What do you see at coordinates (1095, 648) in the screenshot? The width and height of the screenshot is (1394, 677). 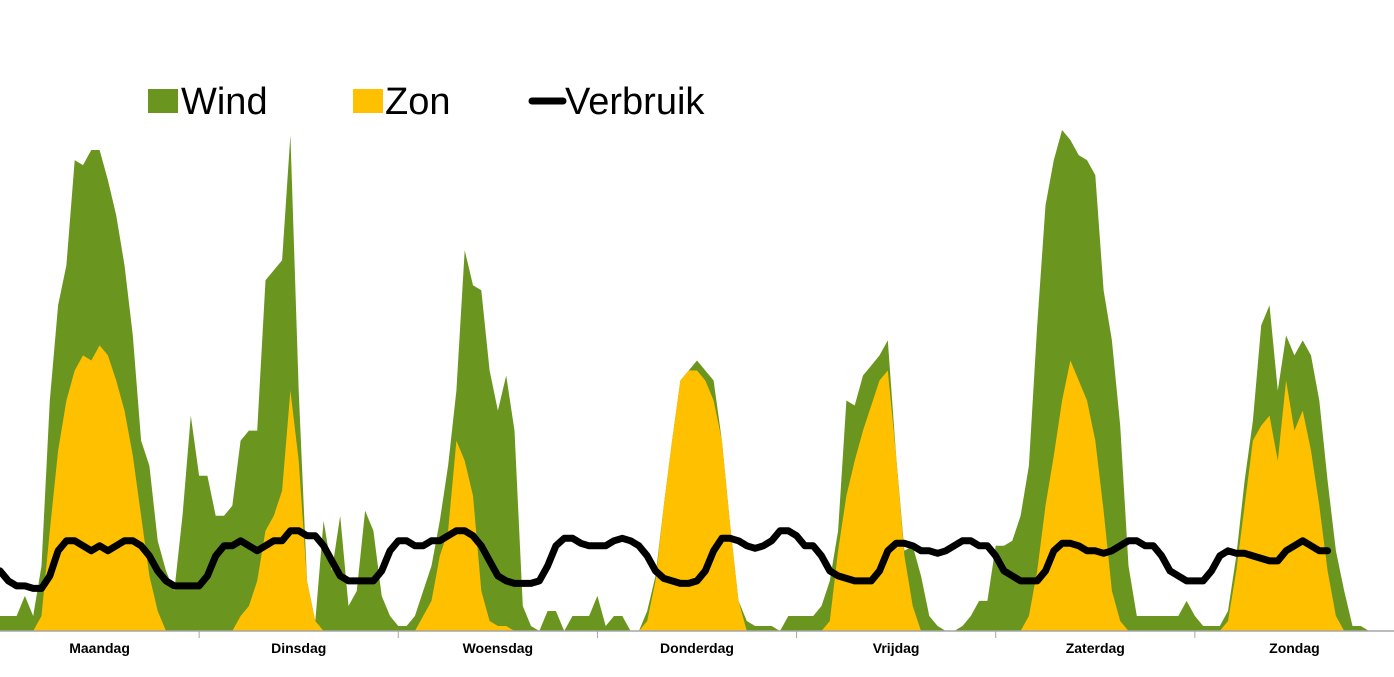 I see `x-tick-label-zaterdag: Zaterdag` at bounding box center [1095, 648].